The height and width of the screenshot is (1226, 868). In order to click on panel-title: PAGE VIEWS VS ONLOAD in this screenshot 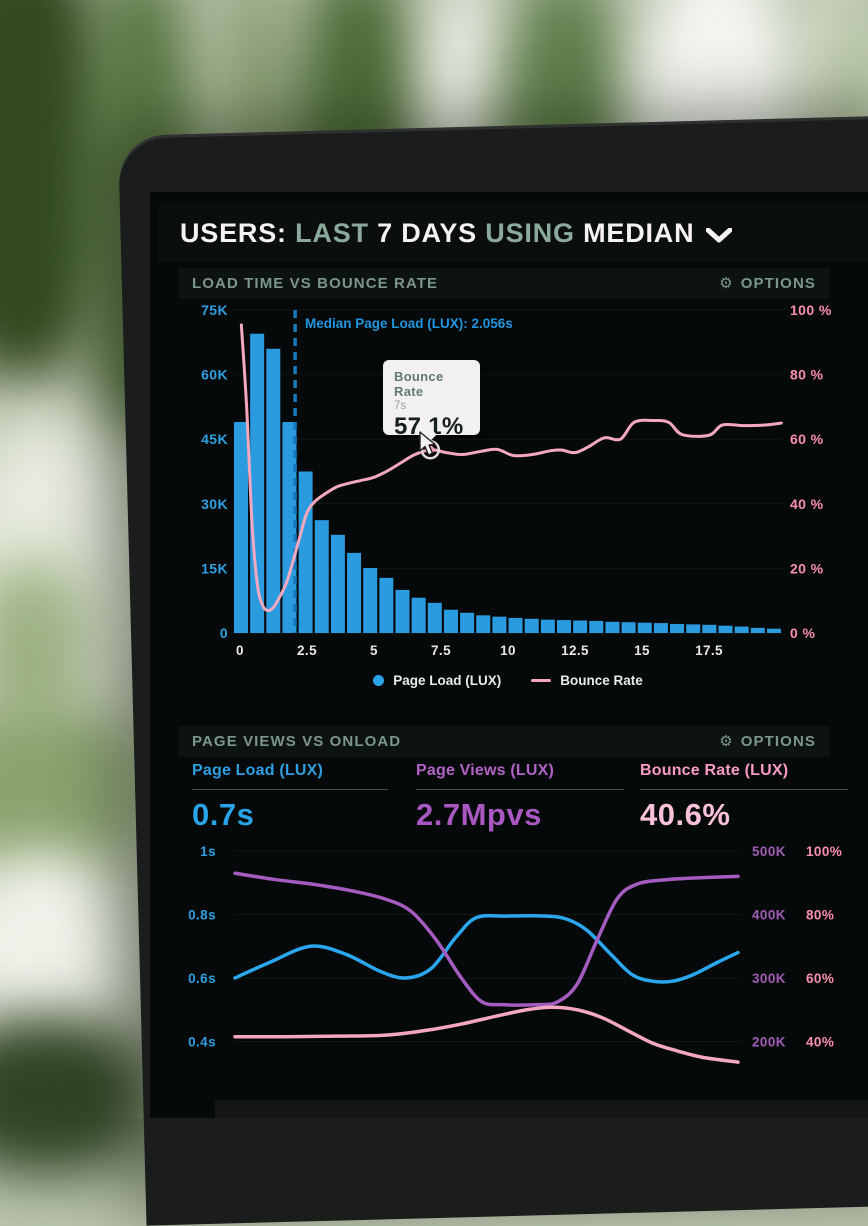, I will do `click(297, 741)`.